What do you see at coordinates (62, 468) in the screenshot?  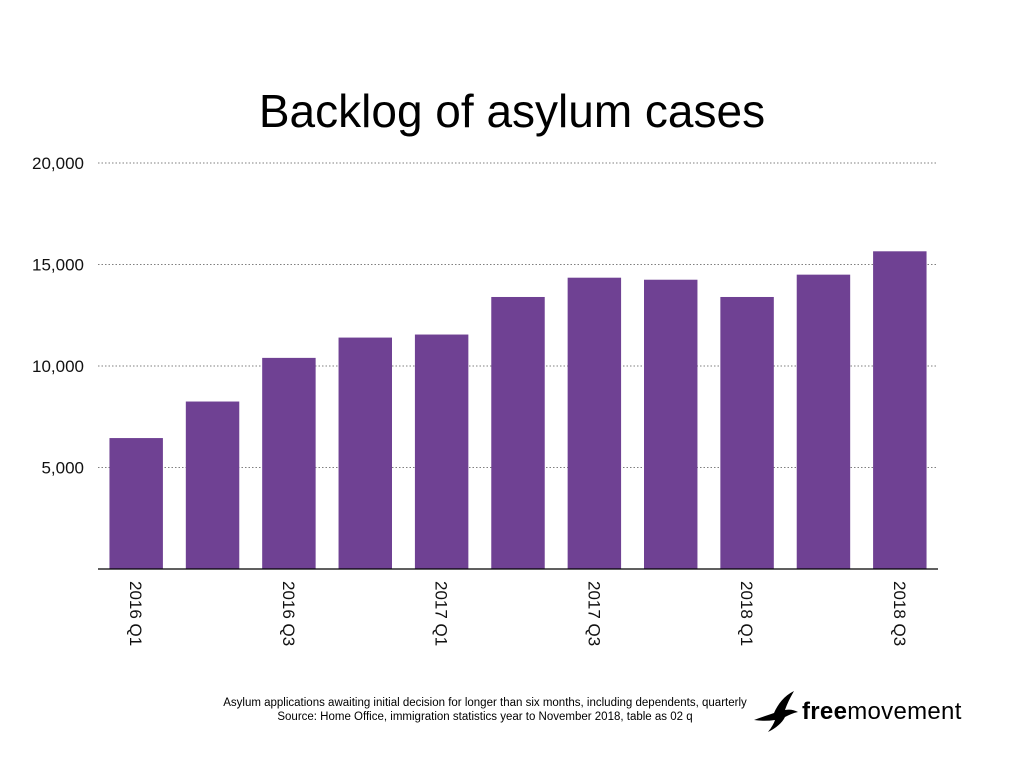 I see `y-tick-label: 5,000` at bounding box center [62, 468].